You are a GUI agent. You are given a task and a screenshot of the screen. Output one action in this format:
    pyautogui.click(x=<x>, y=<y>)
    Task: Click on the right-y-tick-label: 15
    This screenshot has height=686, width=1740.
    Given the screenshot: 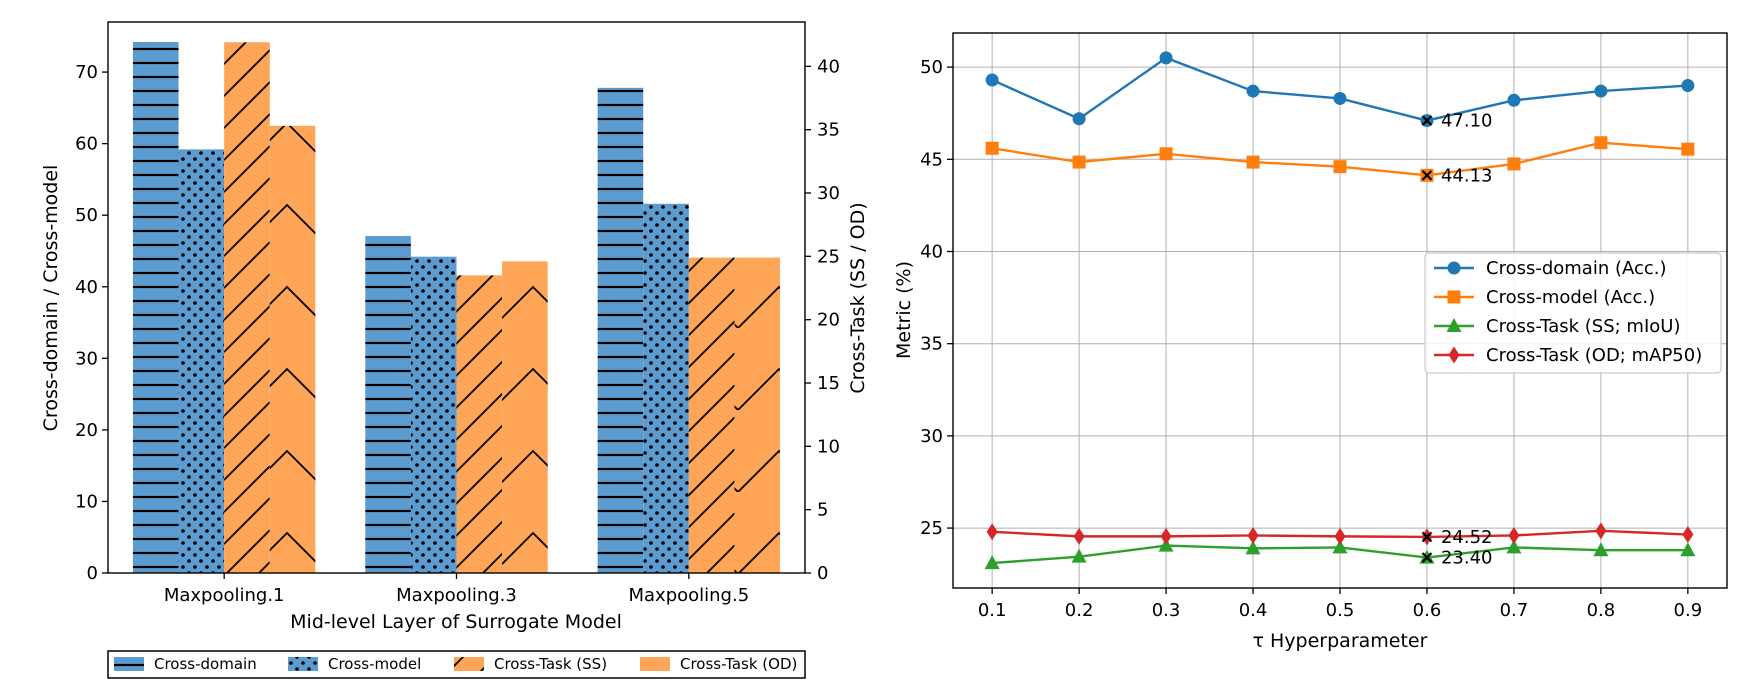 What is the action you would take?
    pyautogui.click(x=828, y=383)
    